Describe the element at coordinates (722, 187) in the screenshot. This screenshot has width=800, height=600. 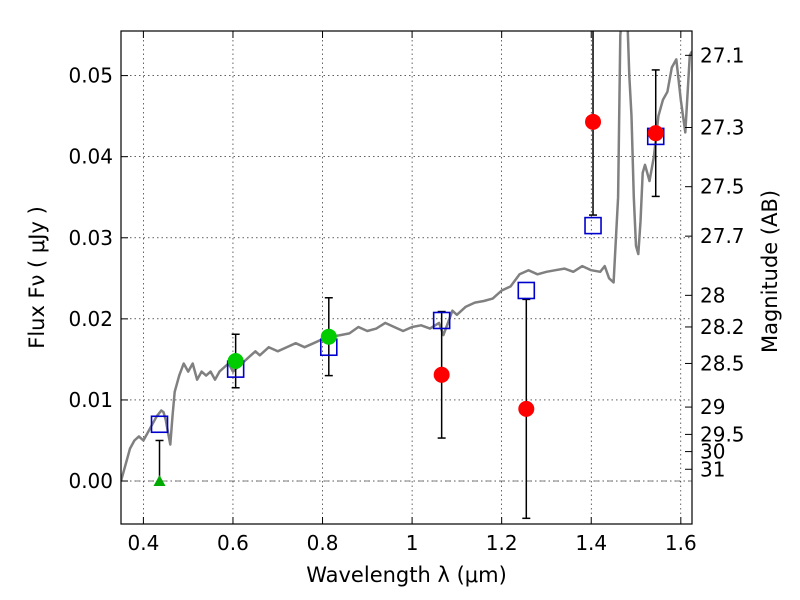
I see `y2-tick-label: 27.5` at that location.